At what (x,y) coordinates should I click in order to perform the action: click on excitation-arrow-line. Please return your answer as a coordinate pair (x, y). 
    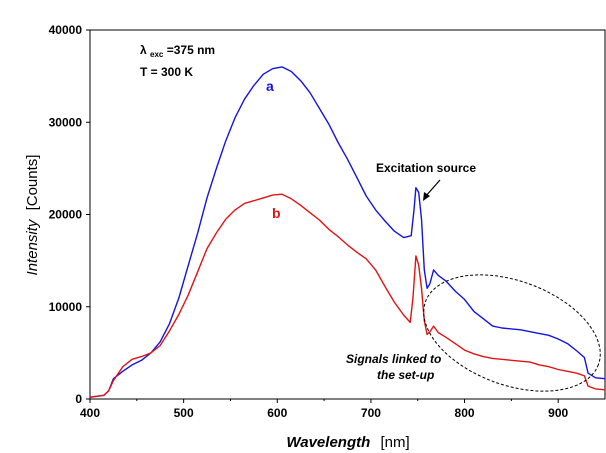
    Looking at the image, I should click on (432, 188).